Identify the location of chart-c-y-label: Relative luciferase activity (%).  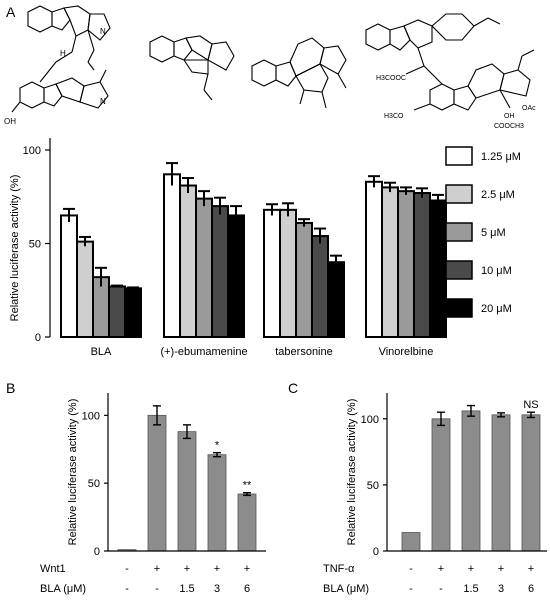
(352, 472).